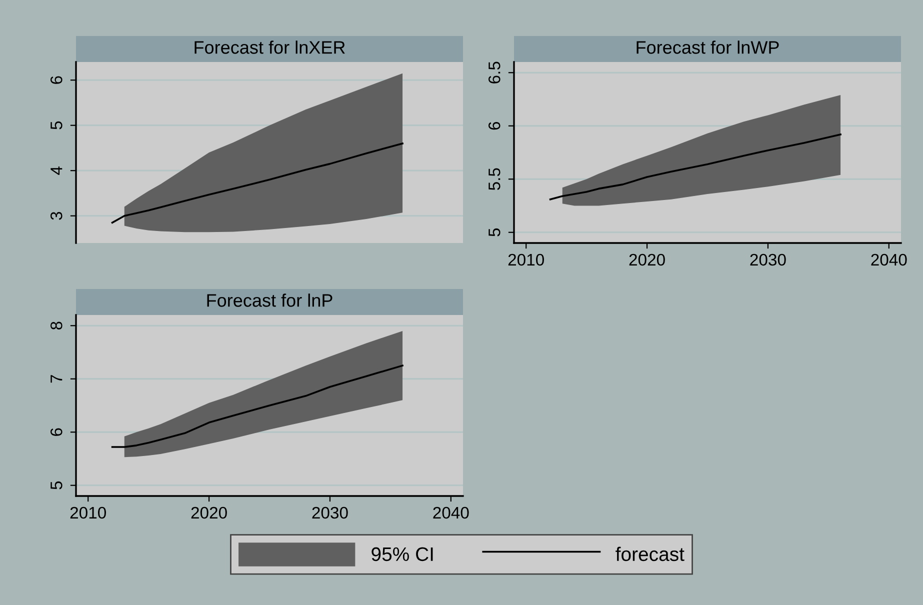 The image size is (923, 605). What do you see at coordinates (402, 554) in the screenshot?
I see `text: 95% CI` at bounding box center [402, 554].